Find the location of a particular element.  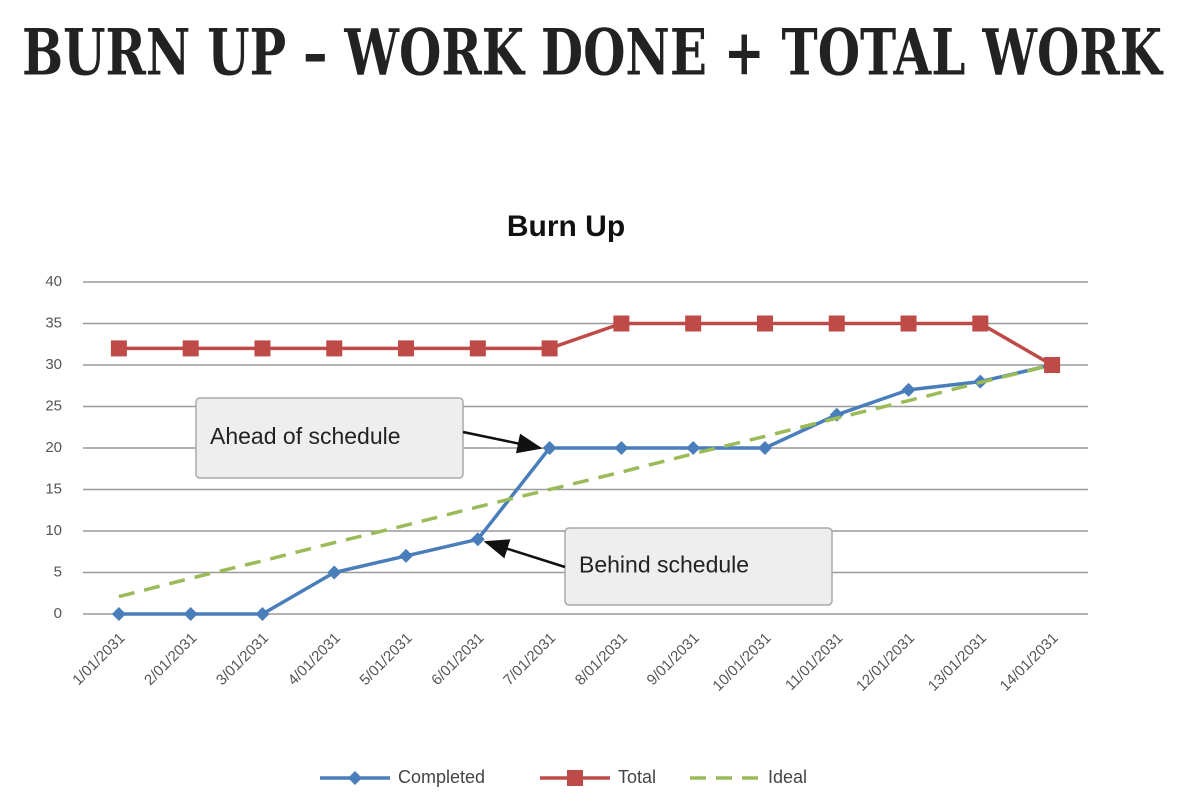

x-tick-label: 10/01/2031 is located at coordinates (741, 662).